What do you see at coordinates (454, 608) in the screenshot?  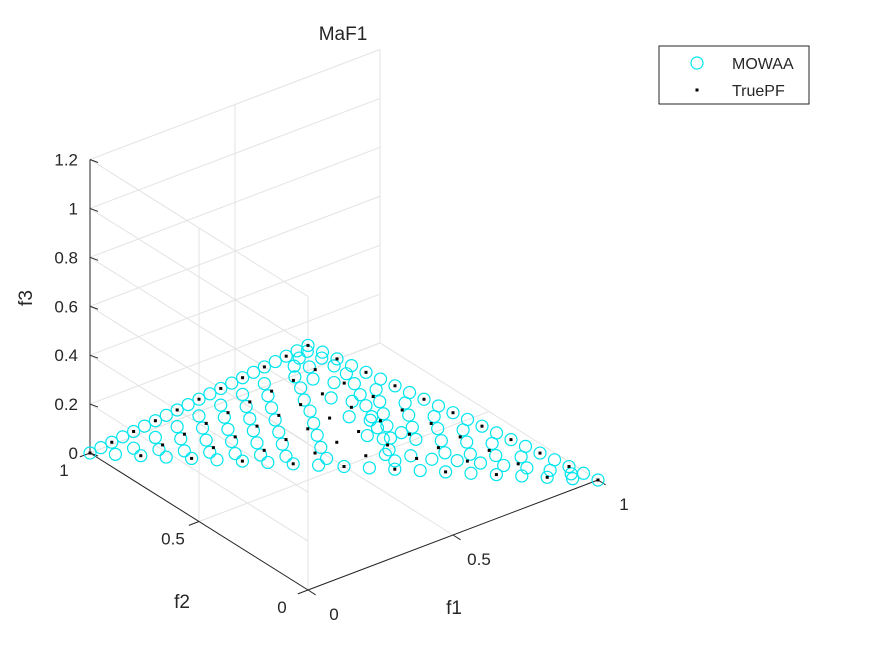 I see `x-axis-label: f1` at bounding box center [454, 608].